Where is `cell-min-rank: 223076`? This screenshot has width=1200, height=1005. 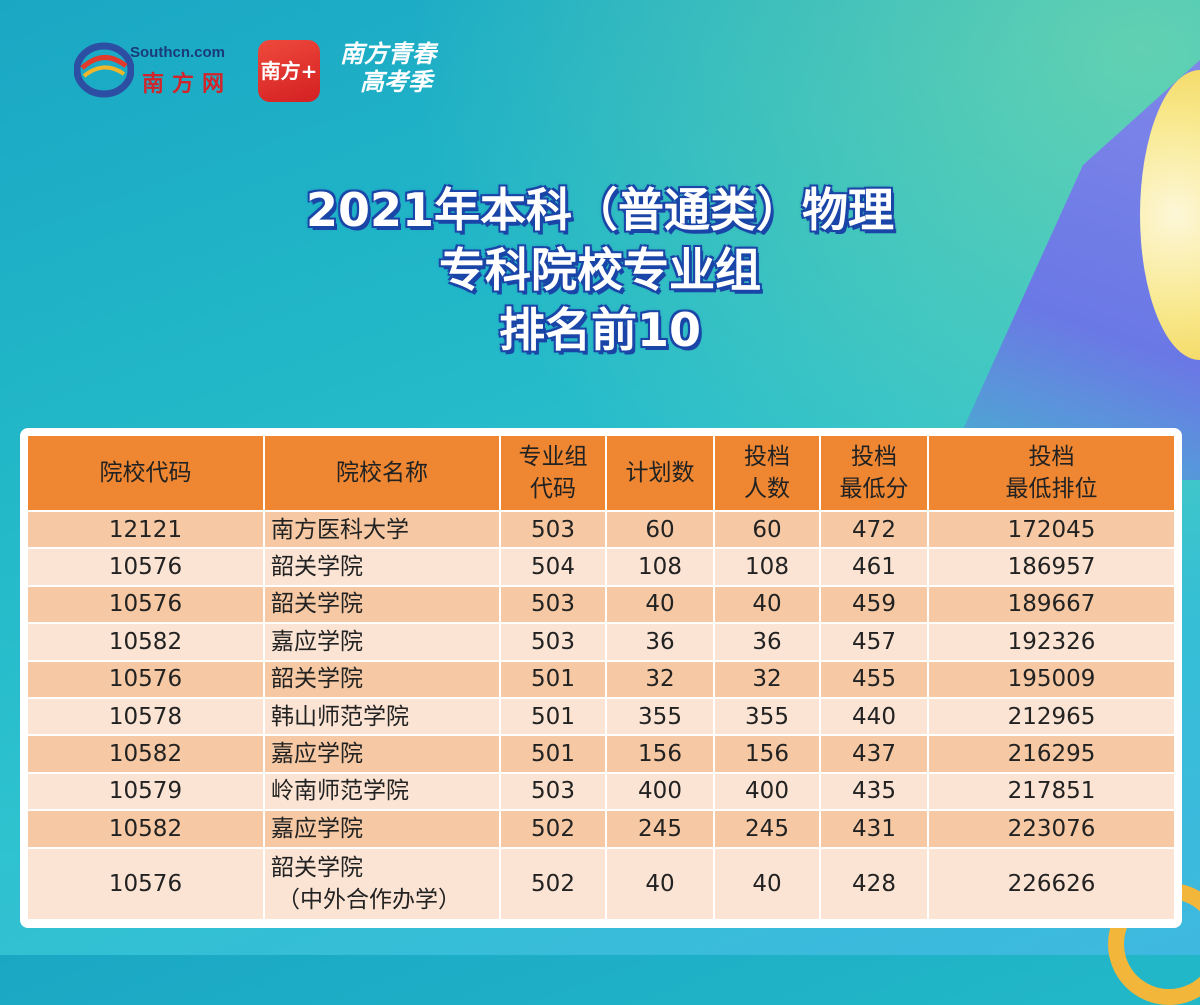 cell-min-rank: 223076 is located at coordinates (1050, 828).